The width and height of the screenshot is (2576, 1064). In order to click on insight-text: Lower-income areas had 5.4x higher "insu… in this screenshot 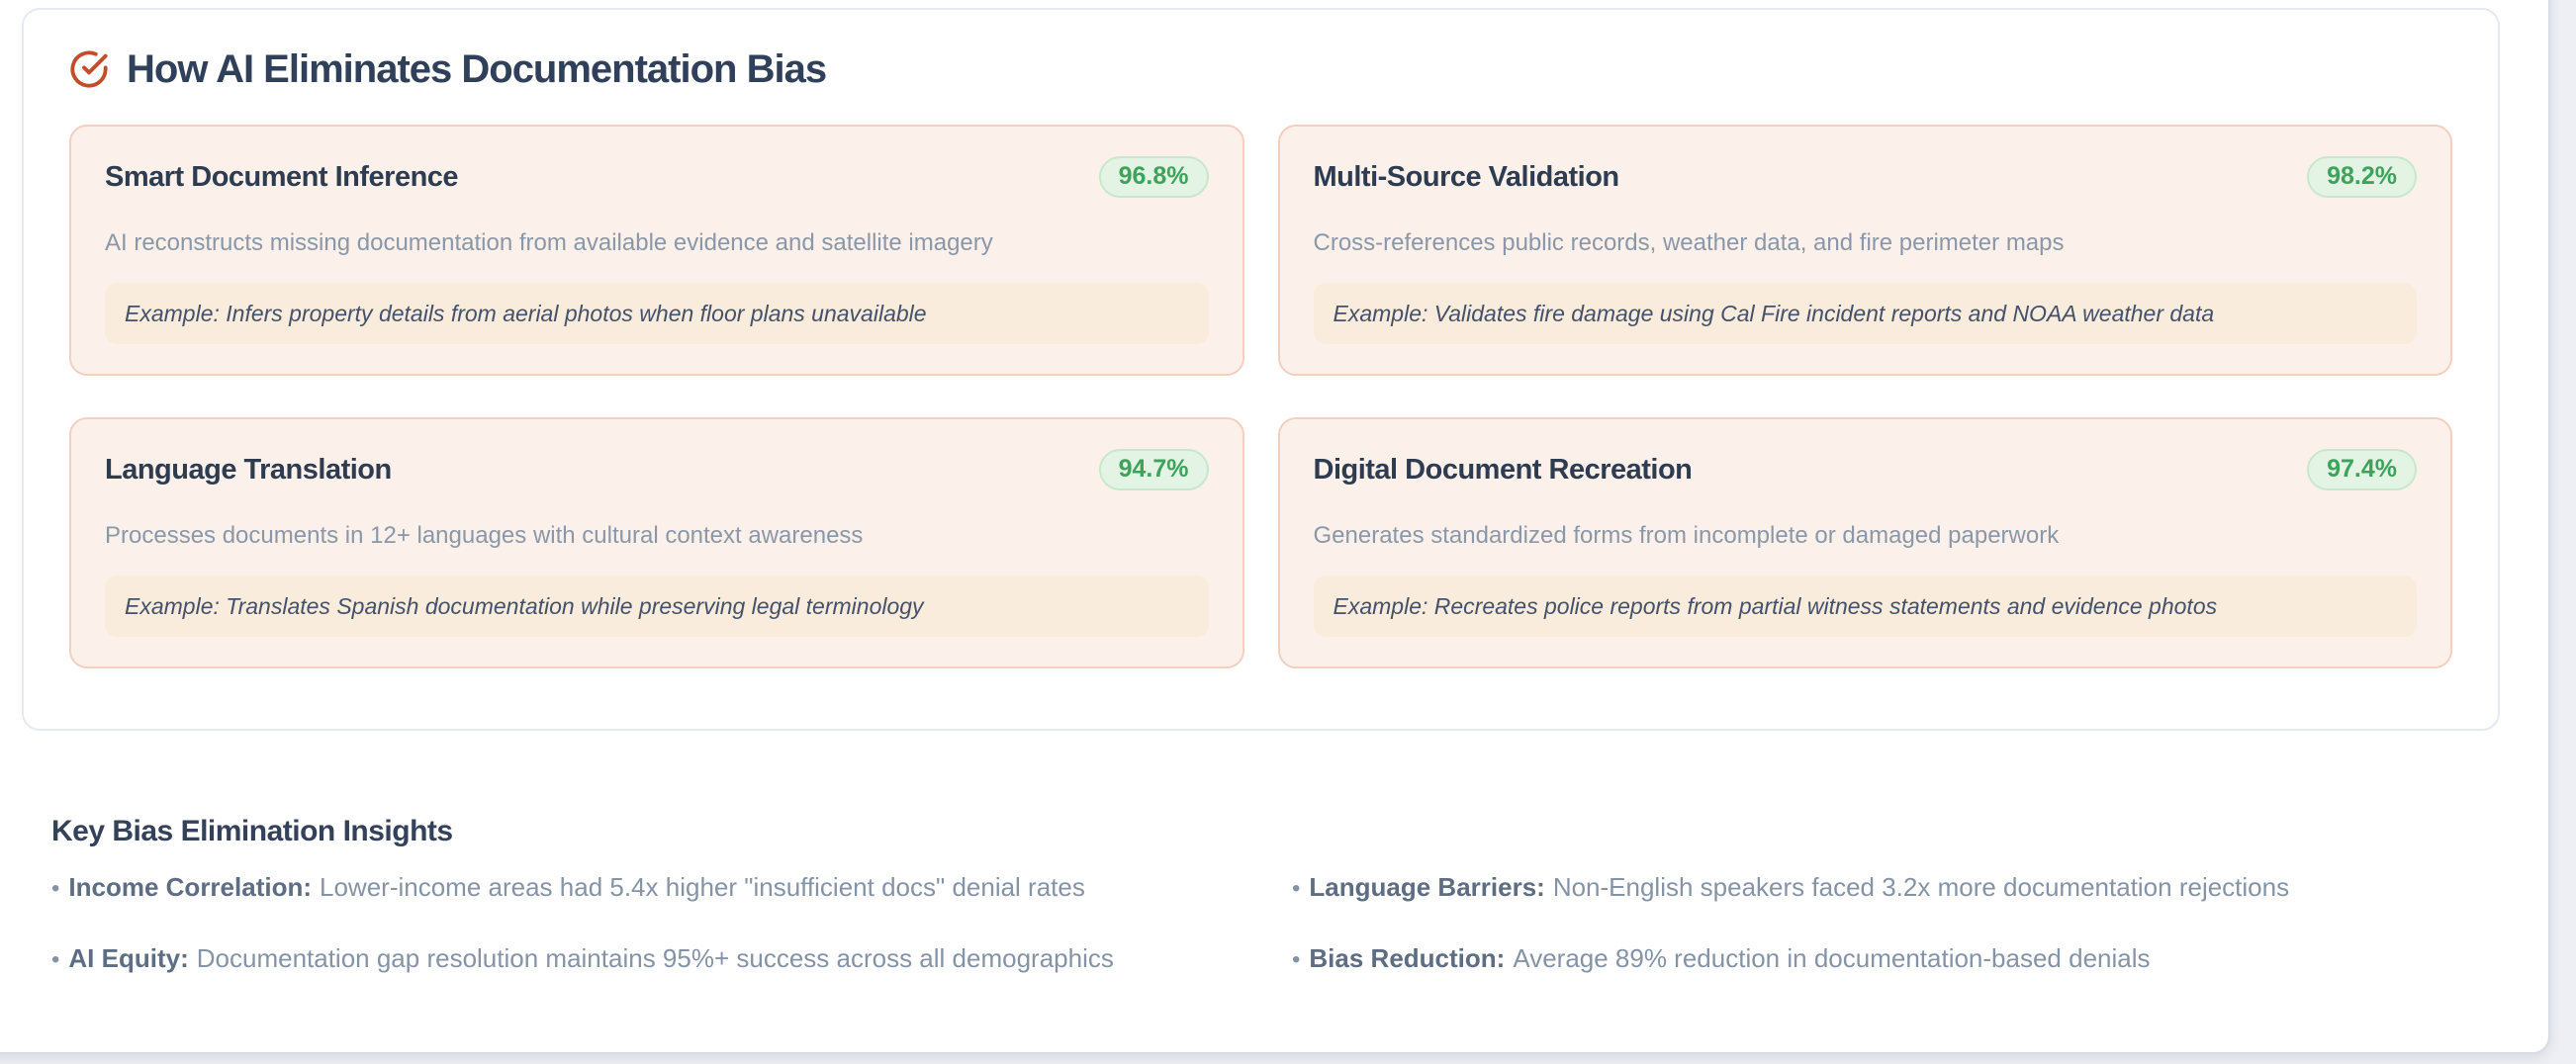, I will do `click(702, 887)`.